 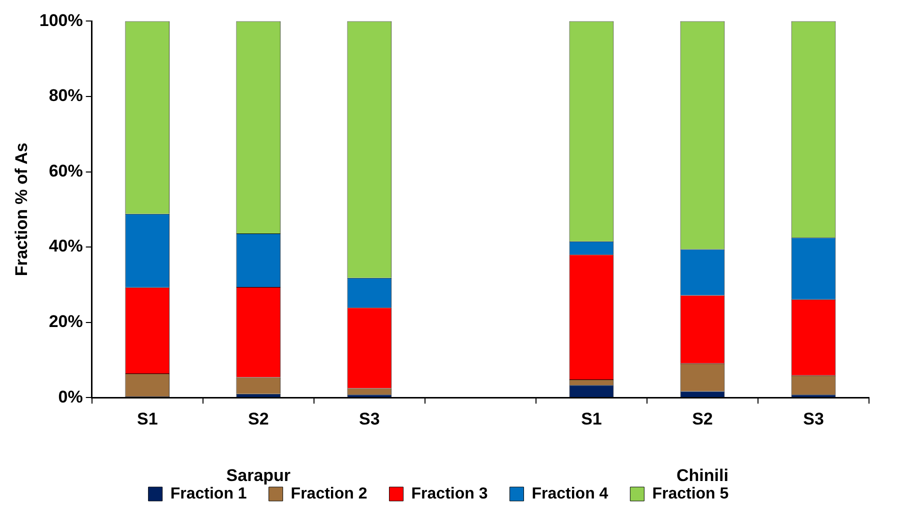 I want to click on y-tick-label: 60%, so click(x=65, y=170).